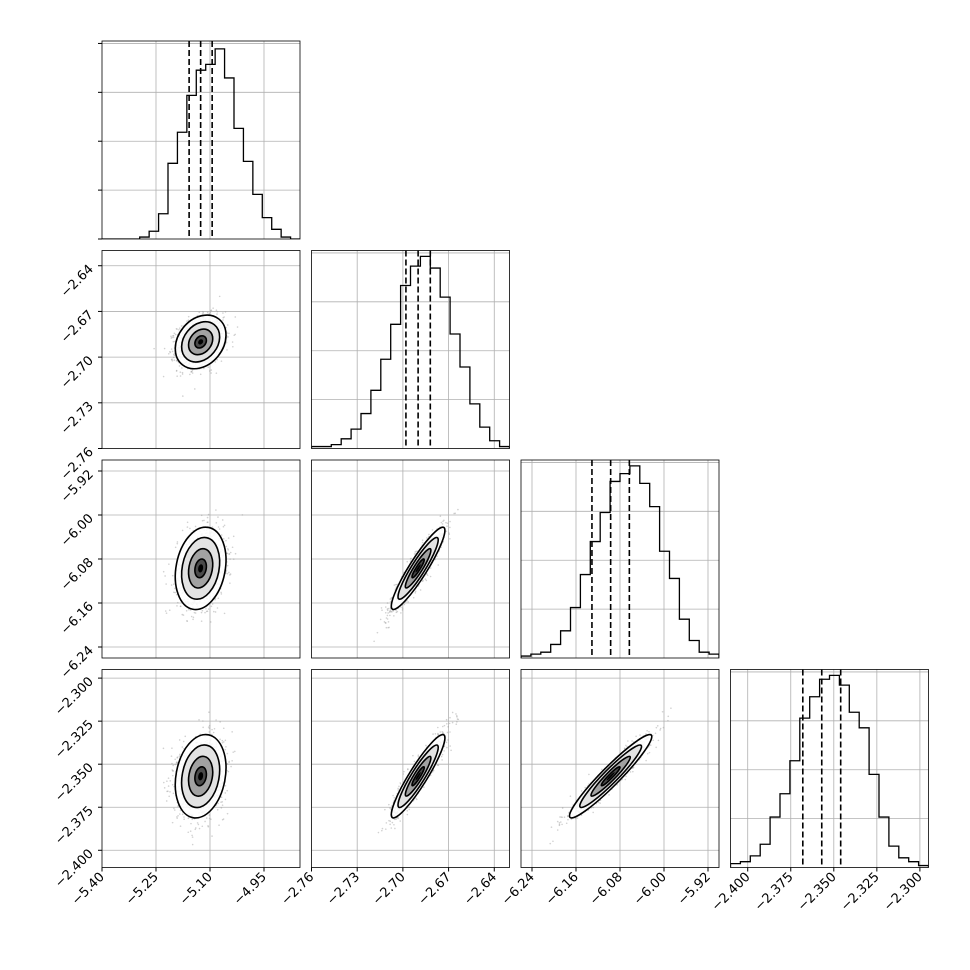  I want to click on ytick-label-2: −2.70, so click(77, 372).